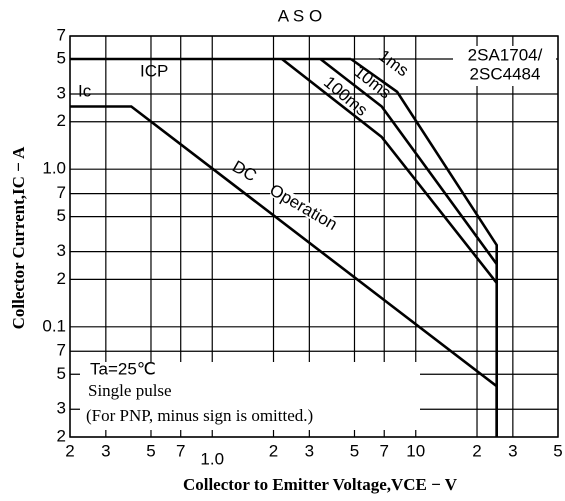 Image resolution: width=565 pixels, height=501 pixels. Describe the element at coordinates (505, 54) in the screenshot. I see `device-label: 2SA1704/` at that location.